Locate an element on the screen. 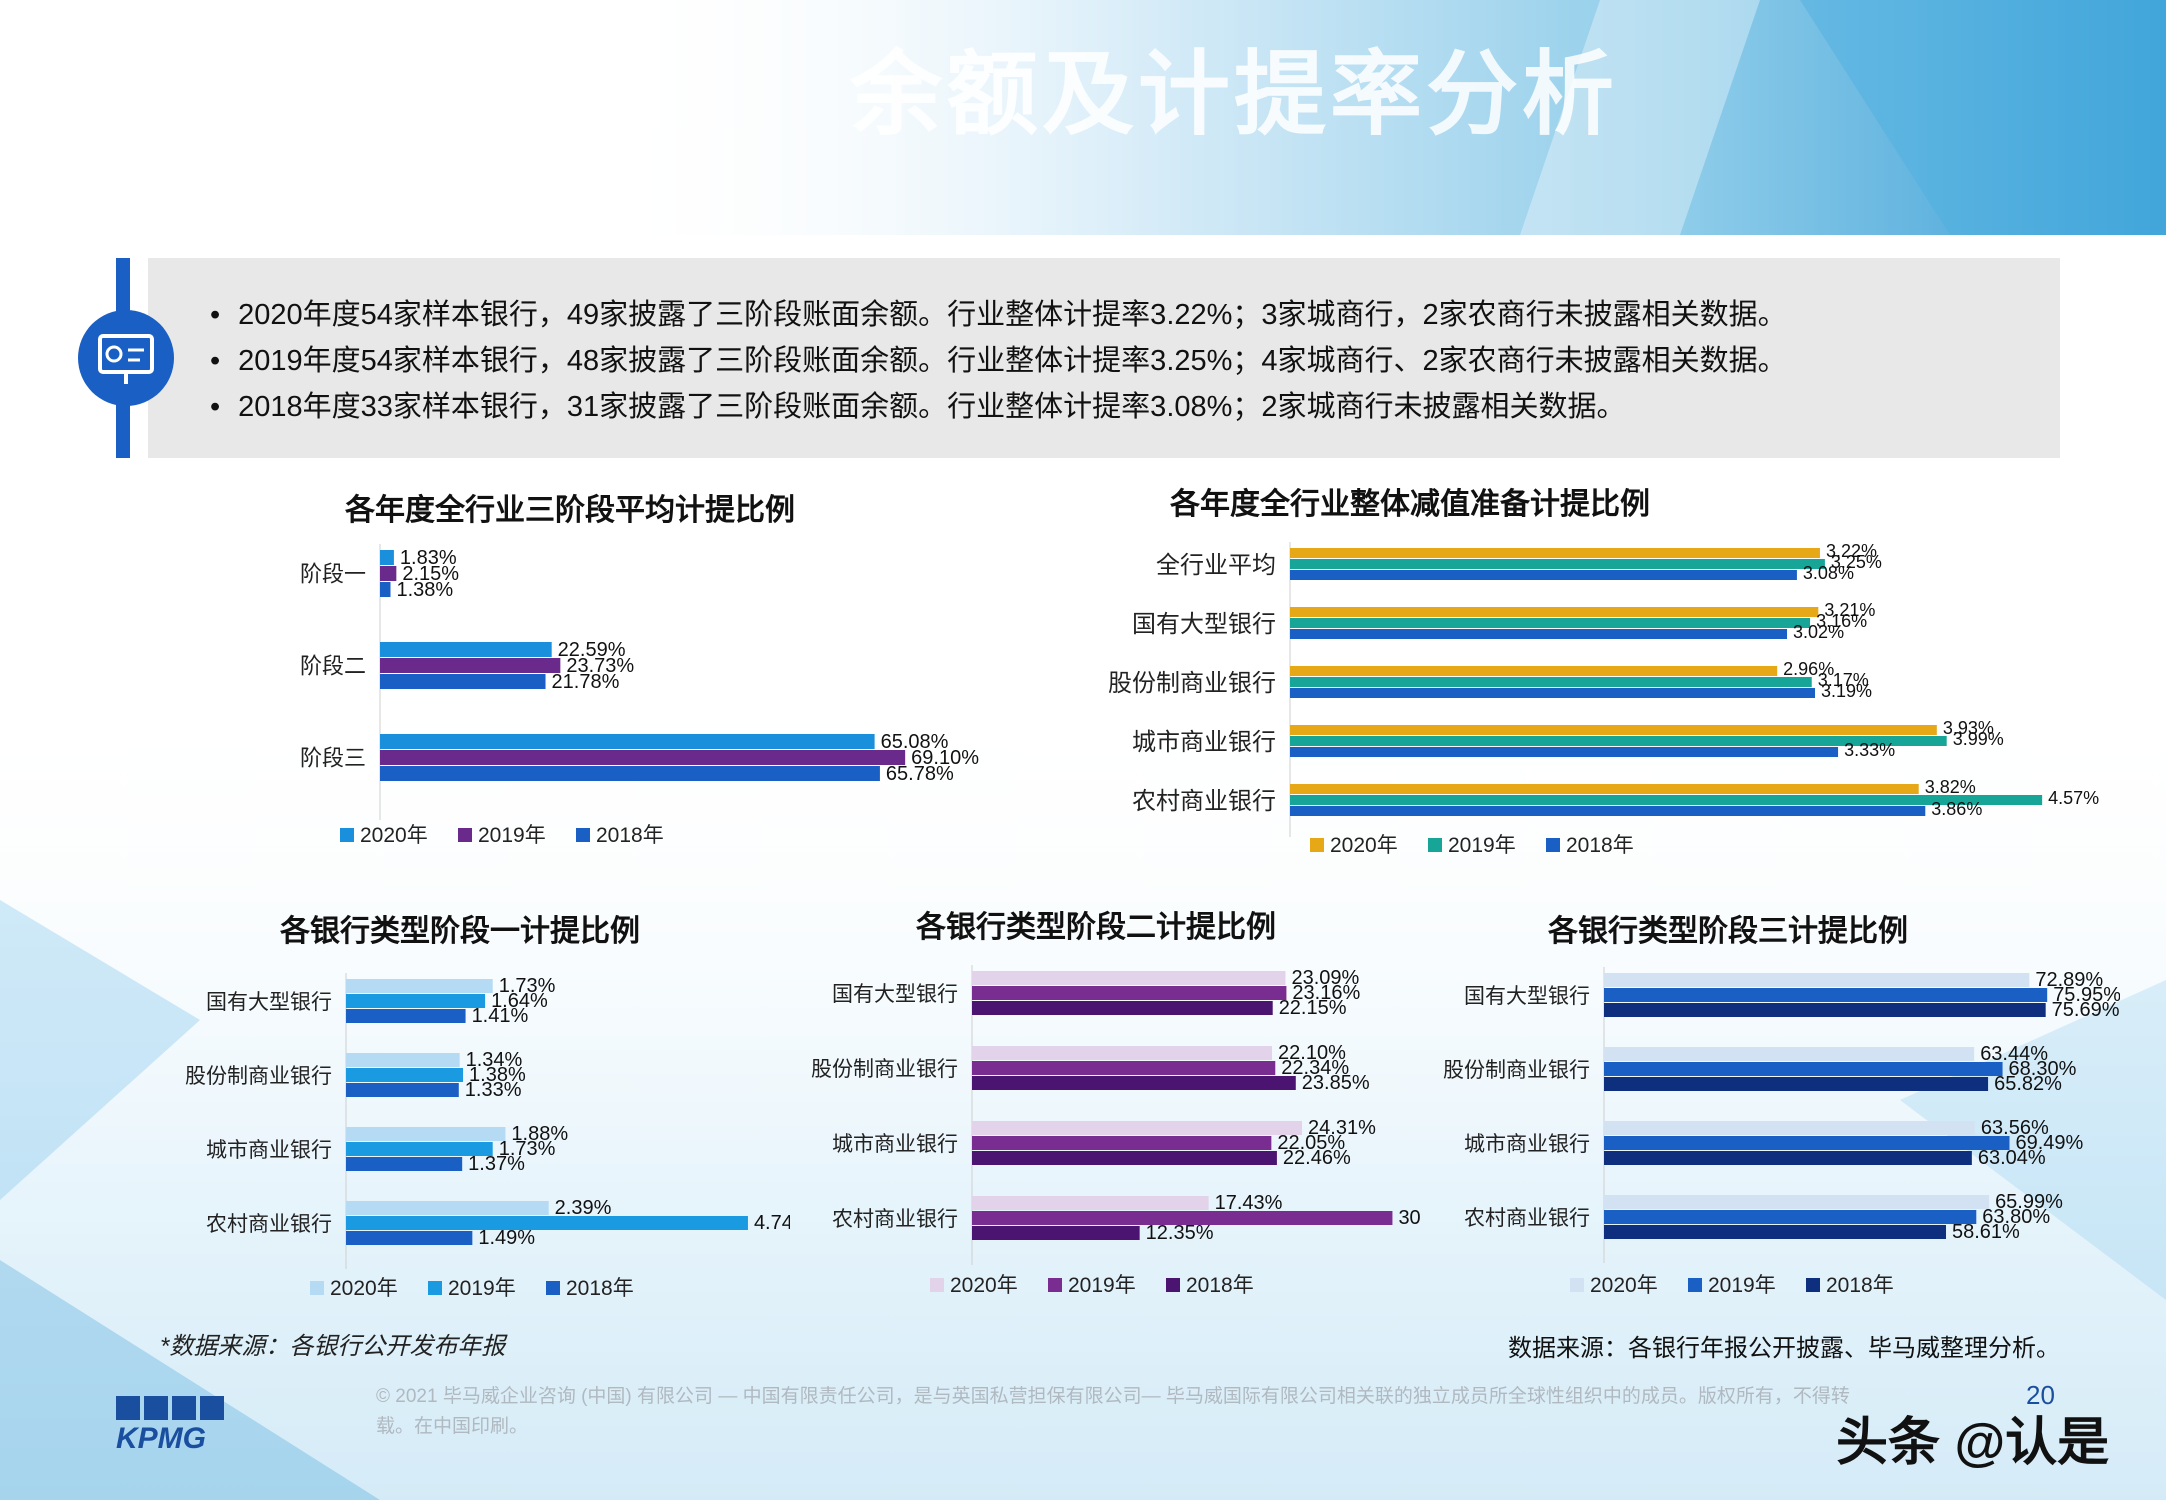 This screenshot has width=2166, height=1500. data-label: 3.93% is located at coordinates (1968, 728).